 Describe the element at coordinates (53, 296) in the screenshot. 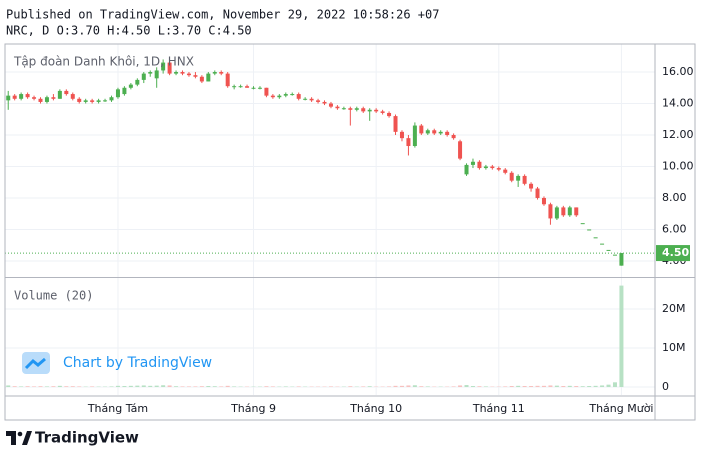

I see `volume-title: Volume (20)` at that location.